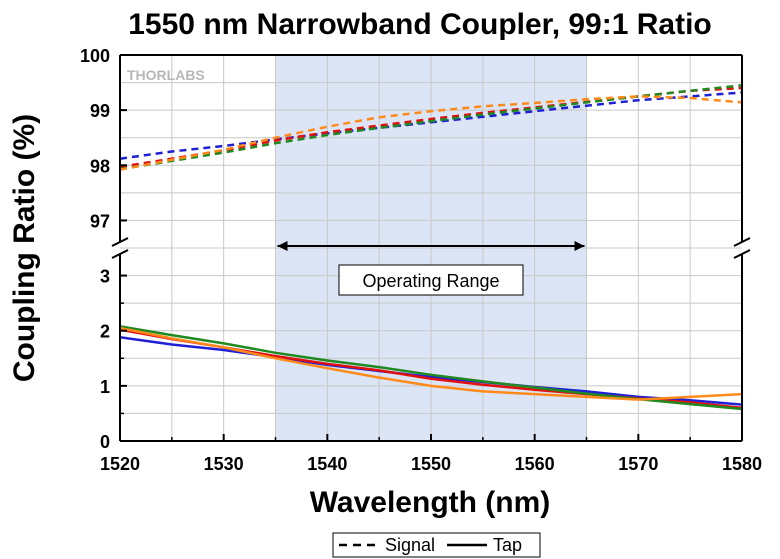 This screenshot has height=559, width=780. What do you see at coordinates (431, 464) in the screenshot?
I see `x-tick-label: 1550` at bounding box center [431, 464].